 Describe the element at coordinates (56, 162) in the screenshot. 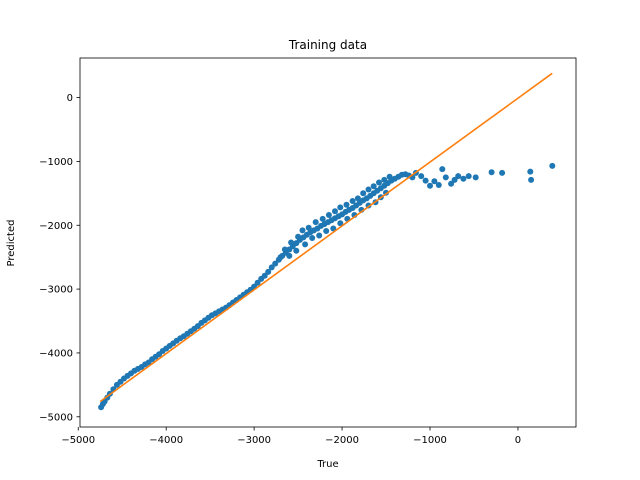

I see `y-tick-label: −1000` at that location.